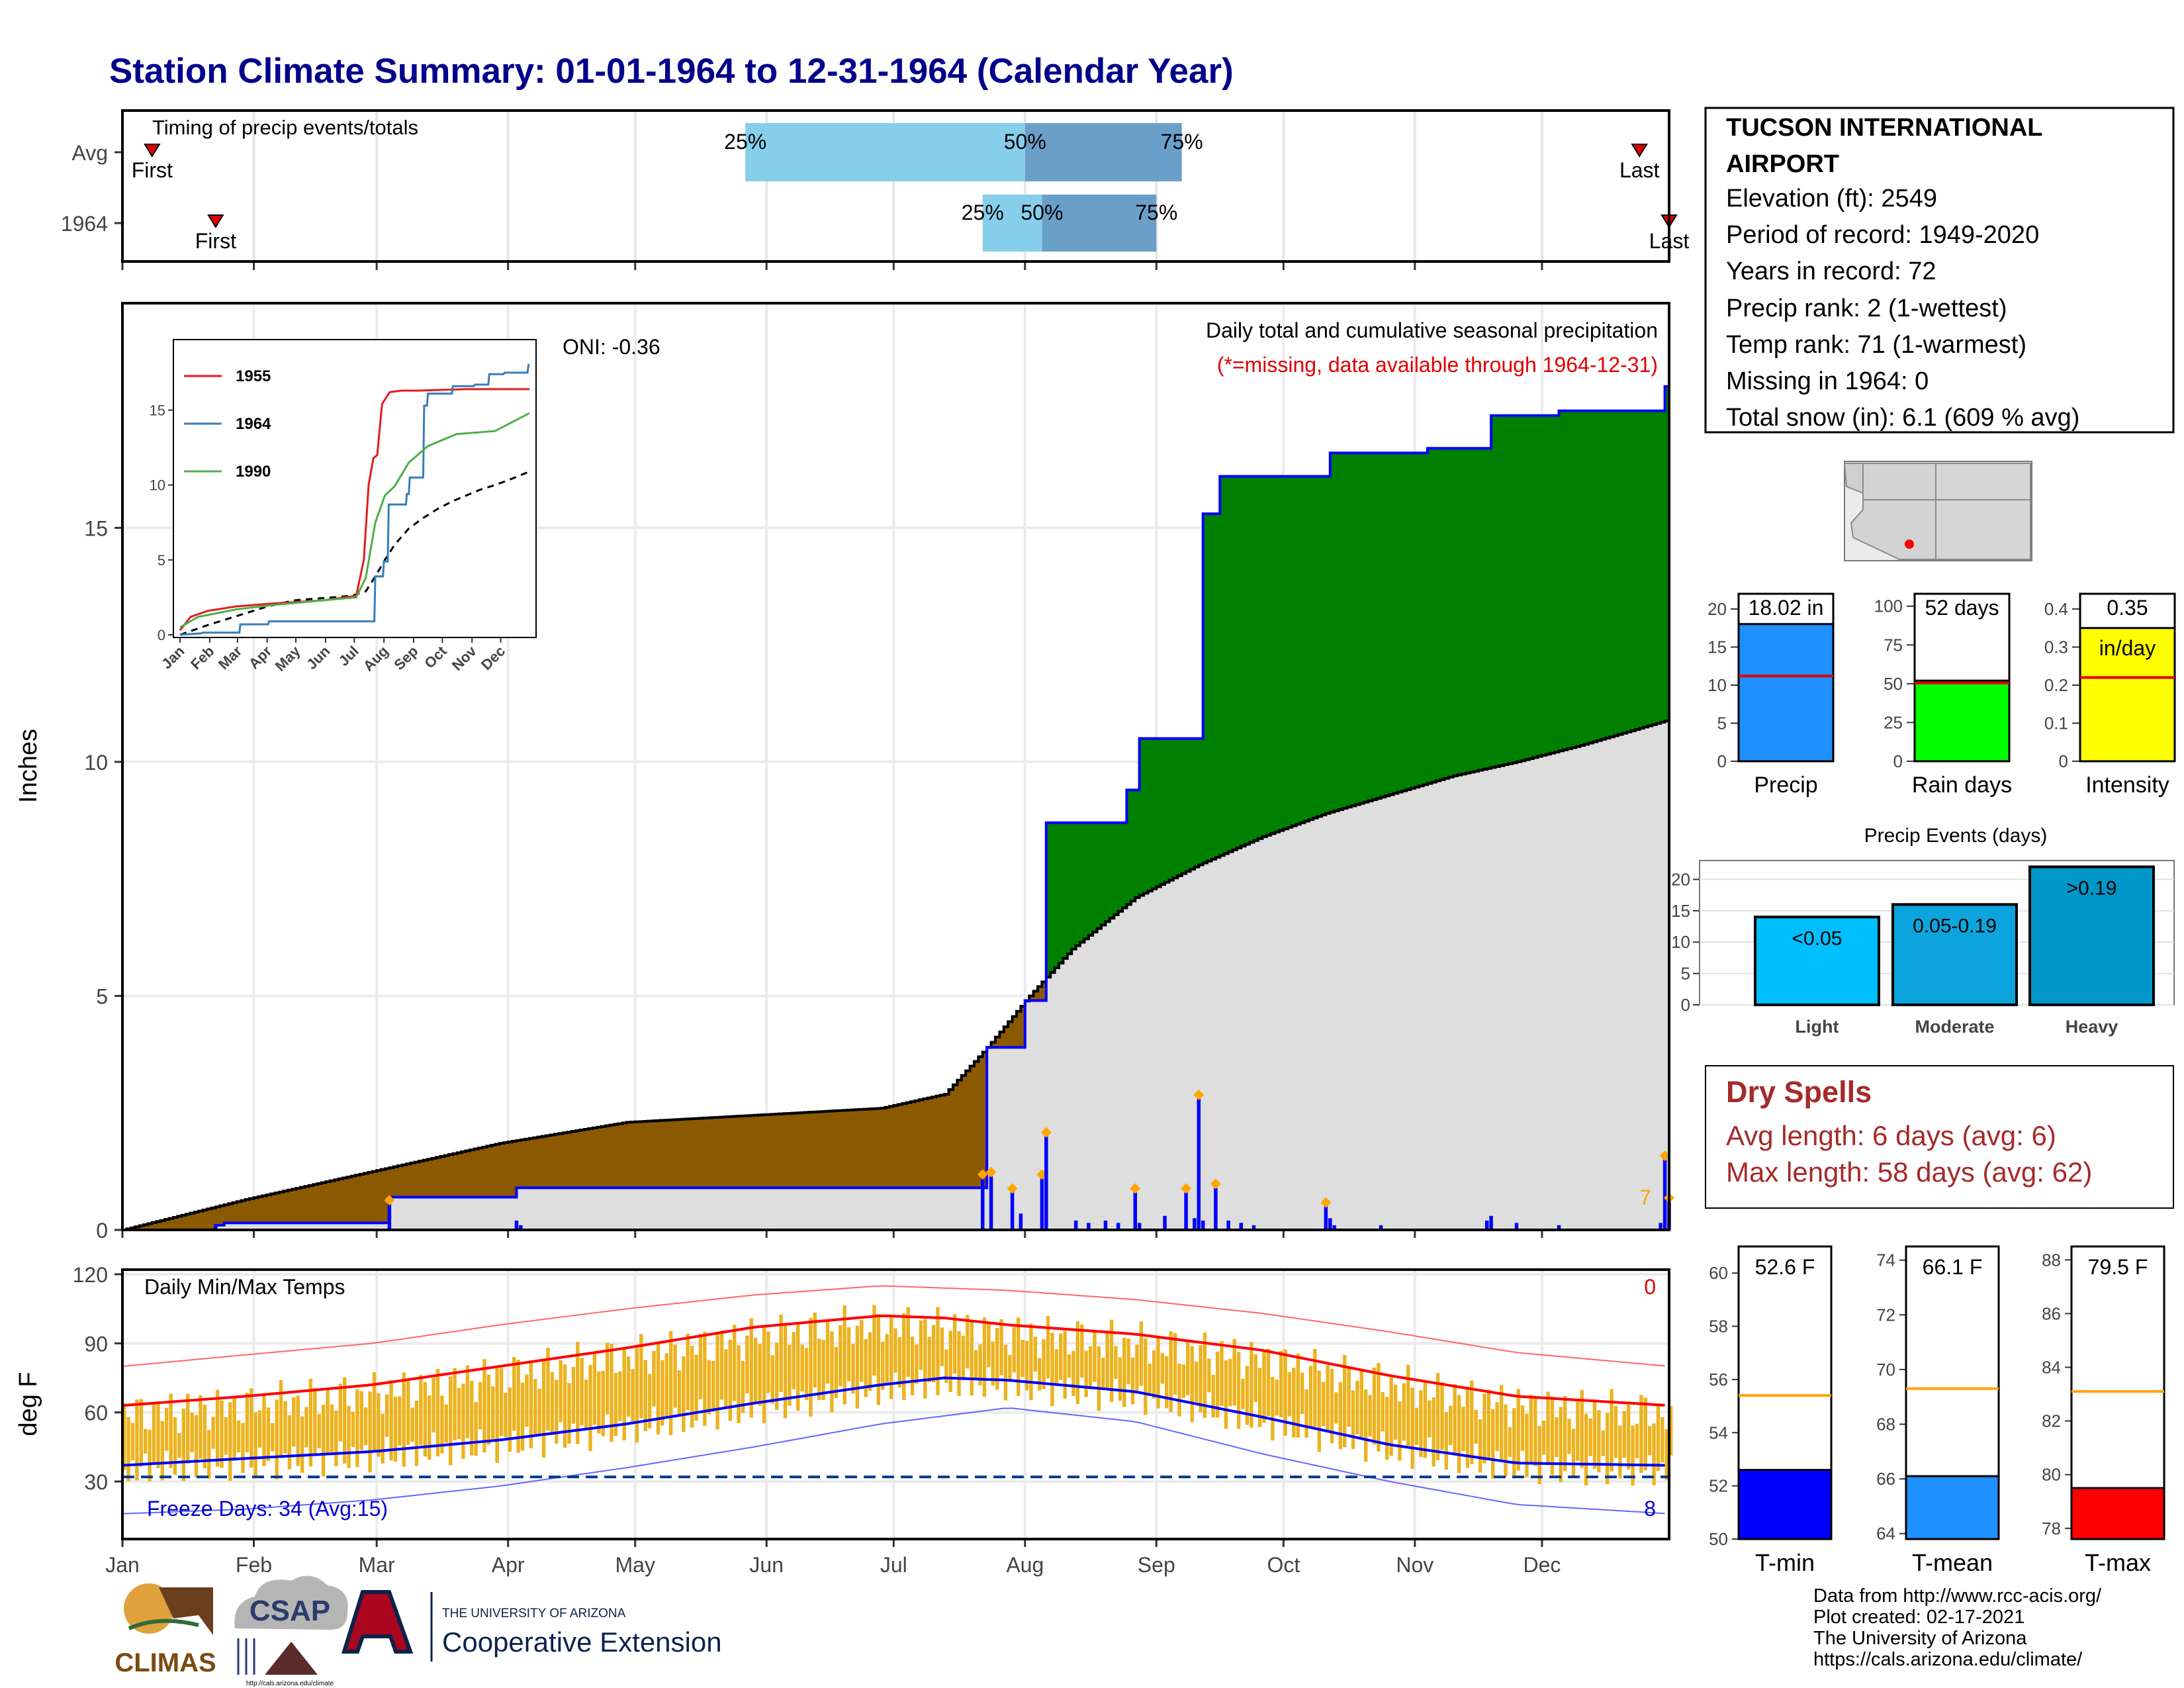 This screenshot has width=2184, height=1688. Describe the element at coordinates (215, 221) in the screenshot. I see `first-event-marker` at that location.